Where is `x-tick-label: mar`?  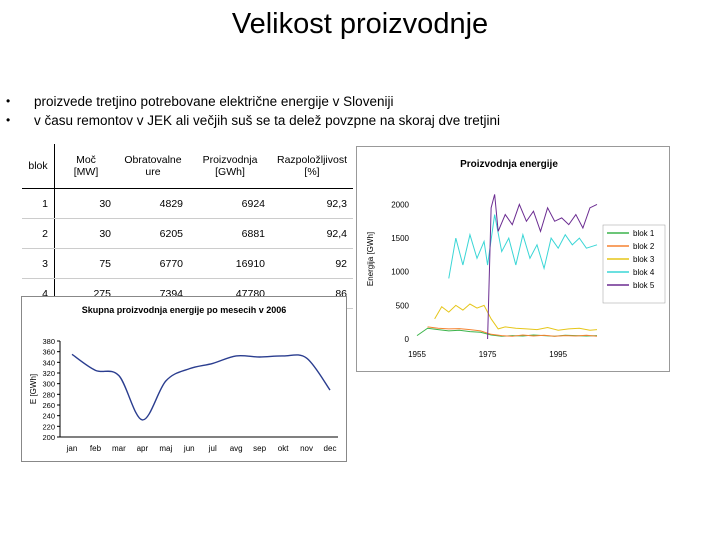 x-tick-label: mar is located at coordinates (119, 448).